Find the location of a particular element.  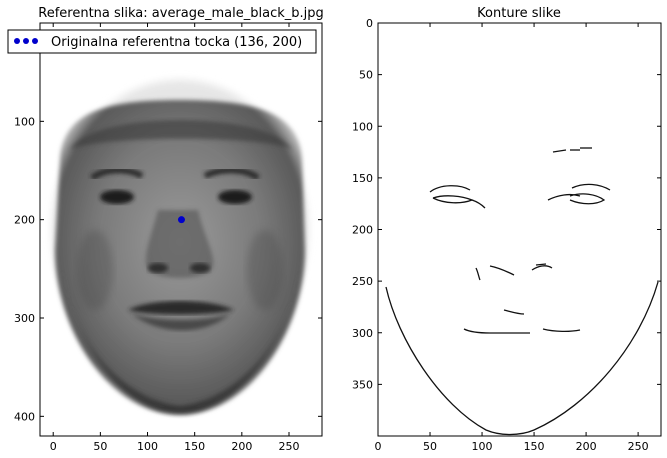

right-xtick-label-2: 100 is located at coordinates (482, 446).